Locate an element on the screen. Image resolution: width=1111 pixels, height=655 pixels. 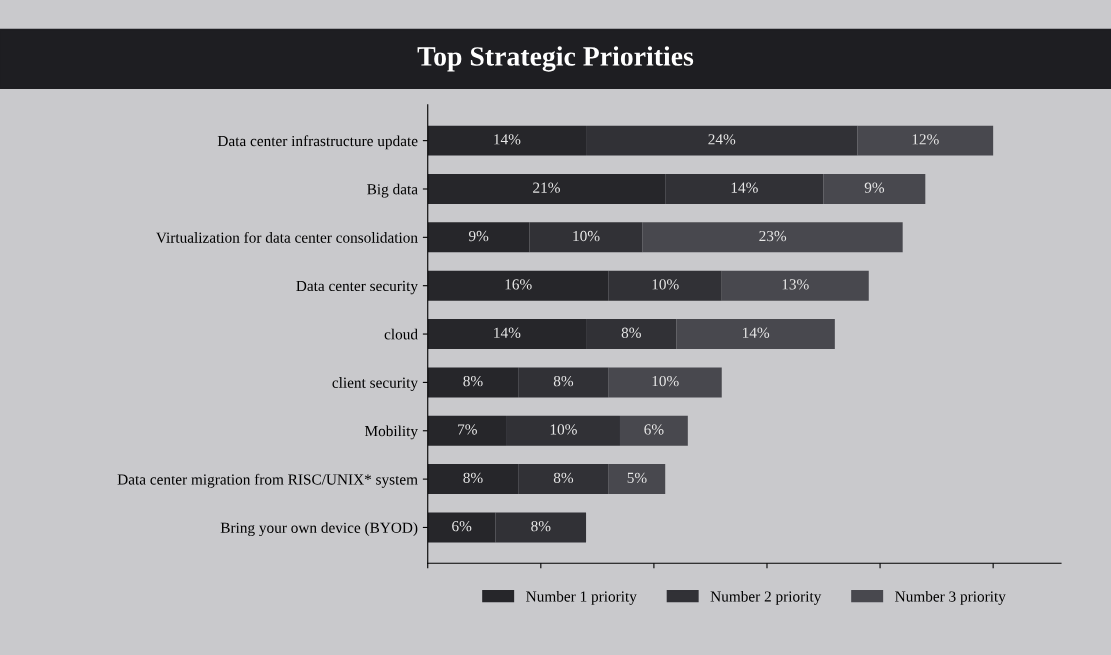
y-tick-label: Big data is located at coordinates (392, 190).